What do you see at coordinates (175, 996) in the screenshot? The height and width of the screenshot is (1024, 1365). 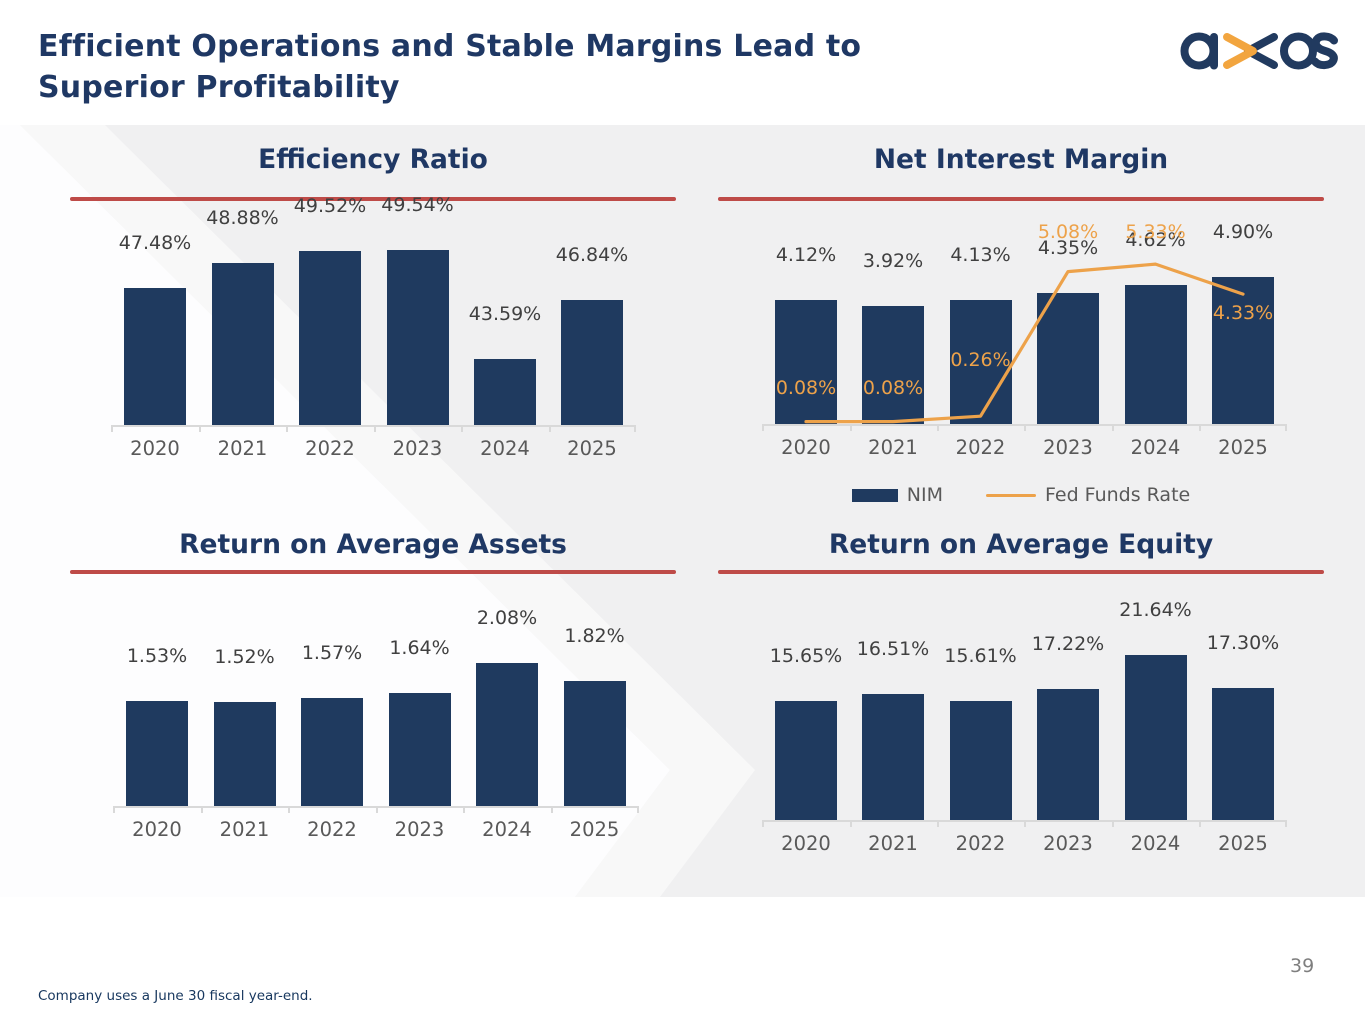 I see `footnote: Company uses a June 30 fiscal year-end.` at bounding box center [175, 996].